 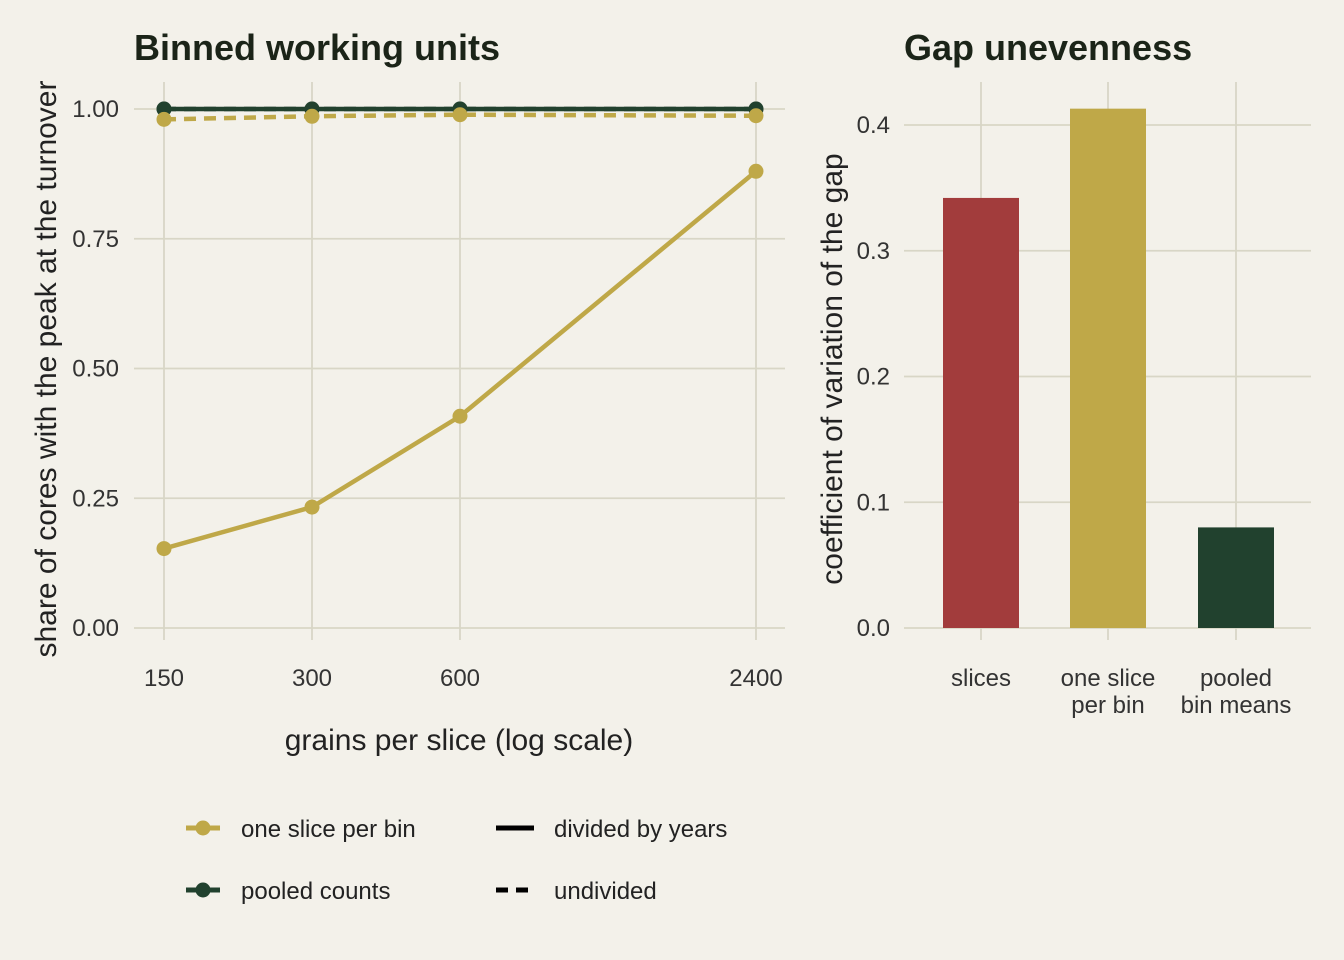 What do you see at coordinates (1236, 692) in the screenshot?
I see `x-tick-label: pooled bin means` at bounding box center [1236, 692].